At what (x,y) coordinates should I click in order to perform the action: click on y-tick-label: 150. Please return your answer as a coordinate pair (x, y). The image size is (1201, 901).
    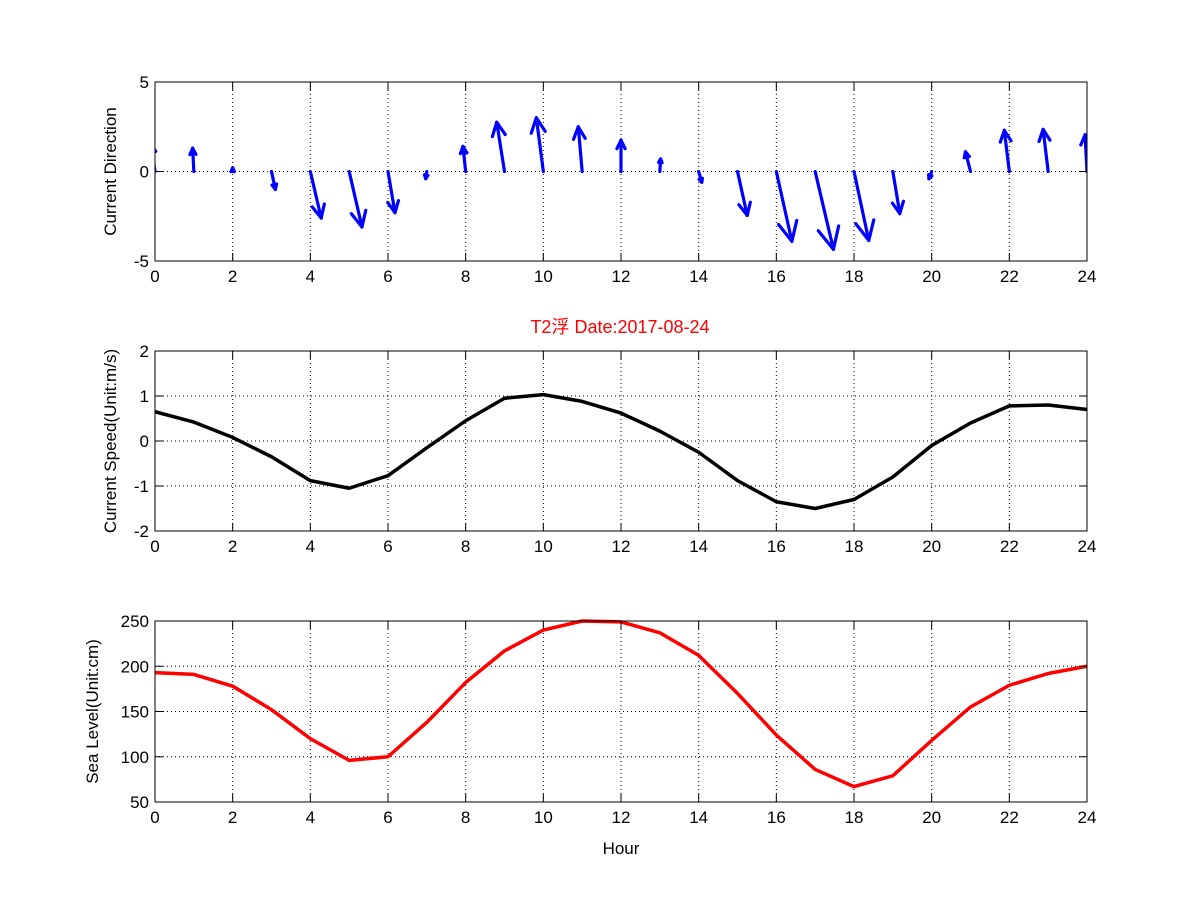
    Looking at the image, I should click on (135, 712).